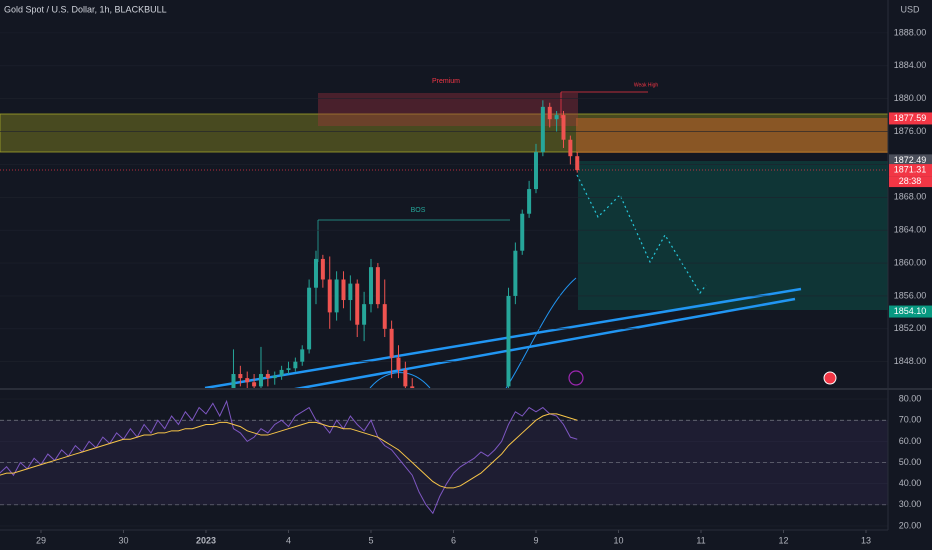  I want to click on x-tick-label: 13, so click(866, 540).